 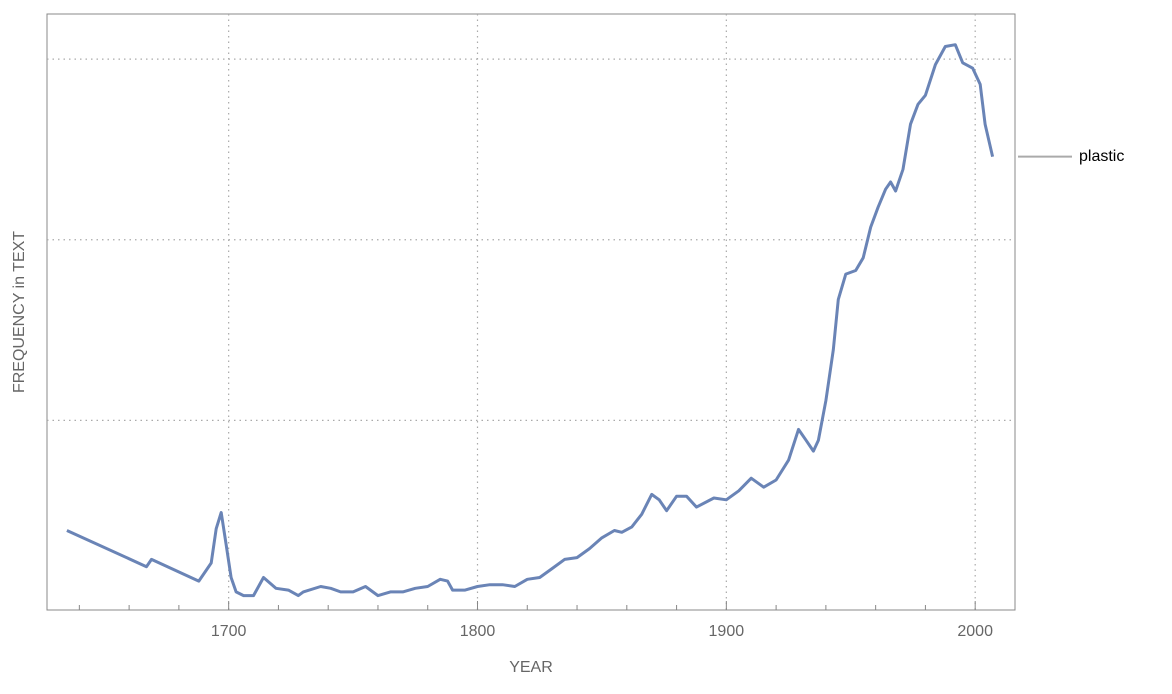 What do you see at coordinates (19, 312) in the screenshot?
I see `y-axis-label: FREQUENCY in TEXT` at bounding box center [19, 312].